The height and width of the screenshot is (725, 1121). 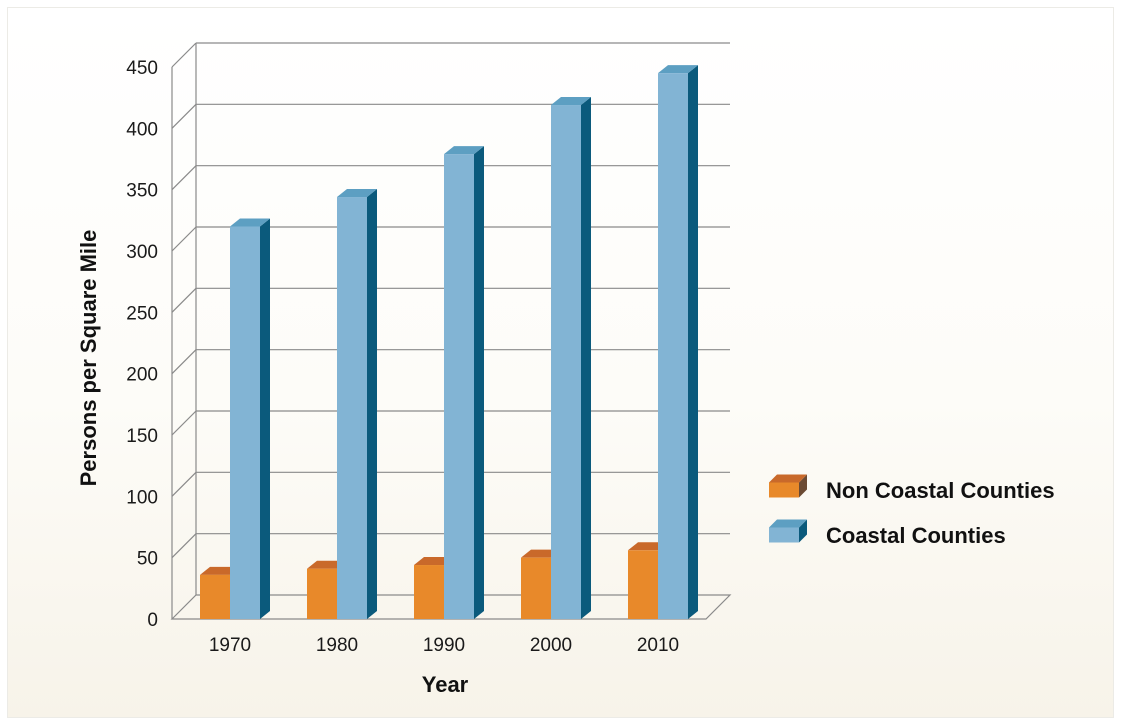 I want to click on legend-item-non-coastal-counties: Non Coastal Counties, so click(x=912, y=488).